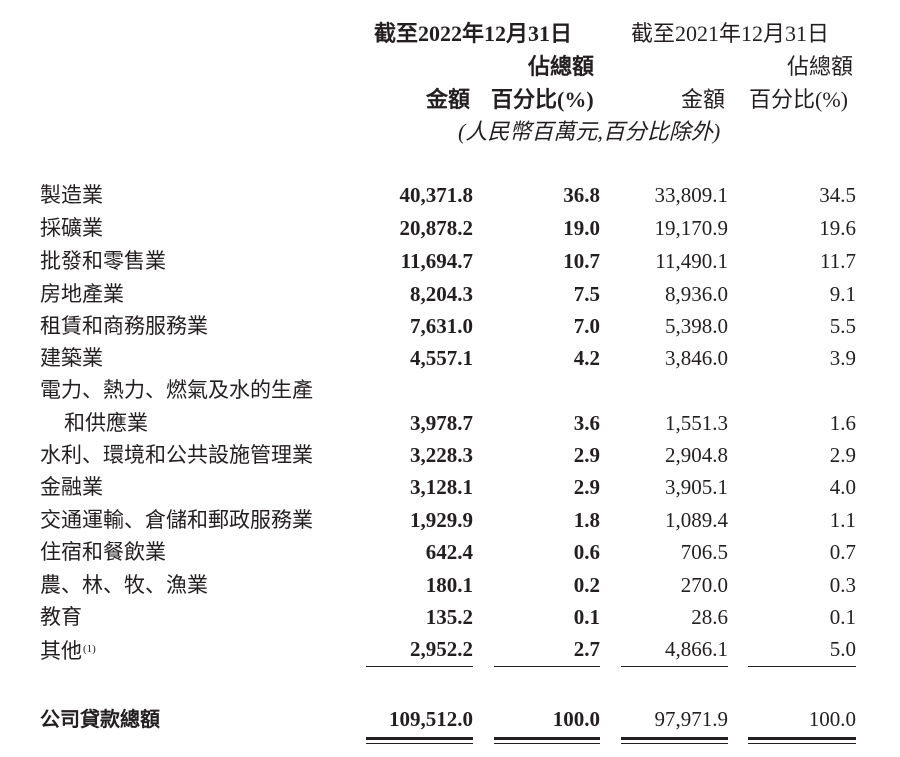 This screenshot has width=900, height=757. Describe the element at coordinates (703, 99) in the screenshot. I see `amount-label-2021: 金額` at that location.